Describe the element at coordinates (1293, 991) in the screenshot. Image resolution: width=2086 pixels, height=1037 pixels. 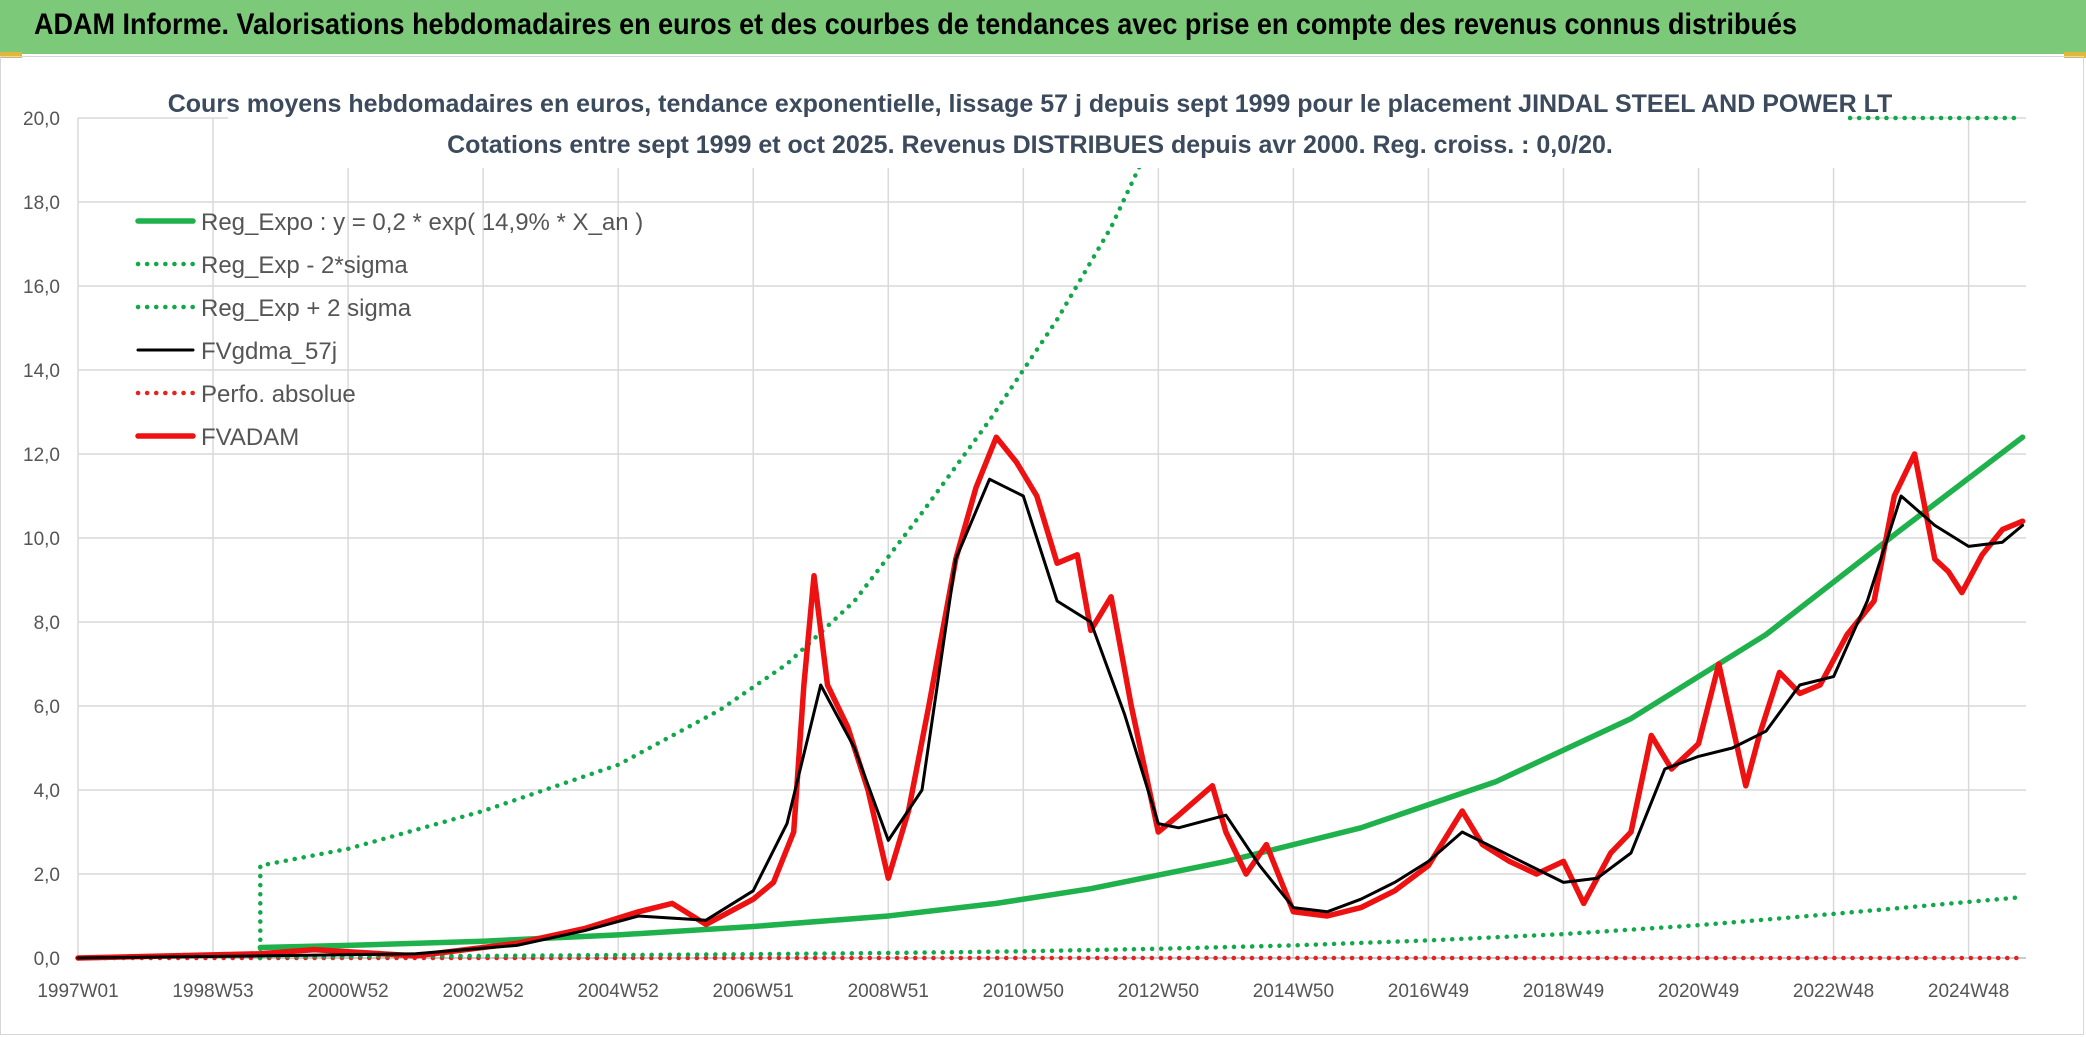
I see `x-tick-label: 2014W50` at that location.